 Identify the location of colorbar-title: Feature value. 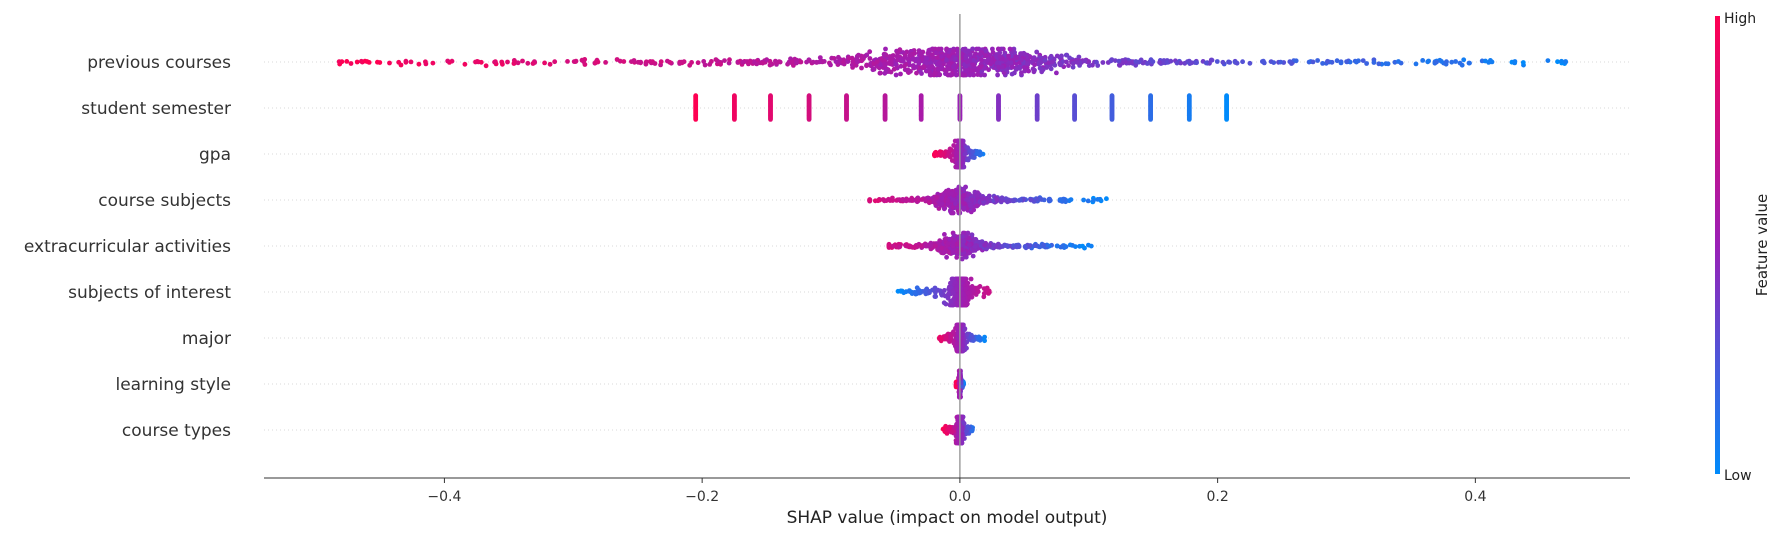
(1762, 245).